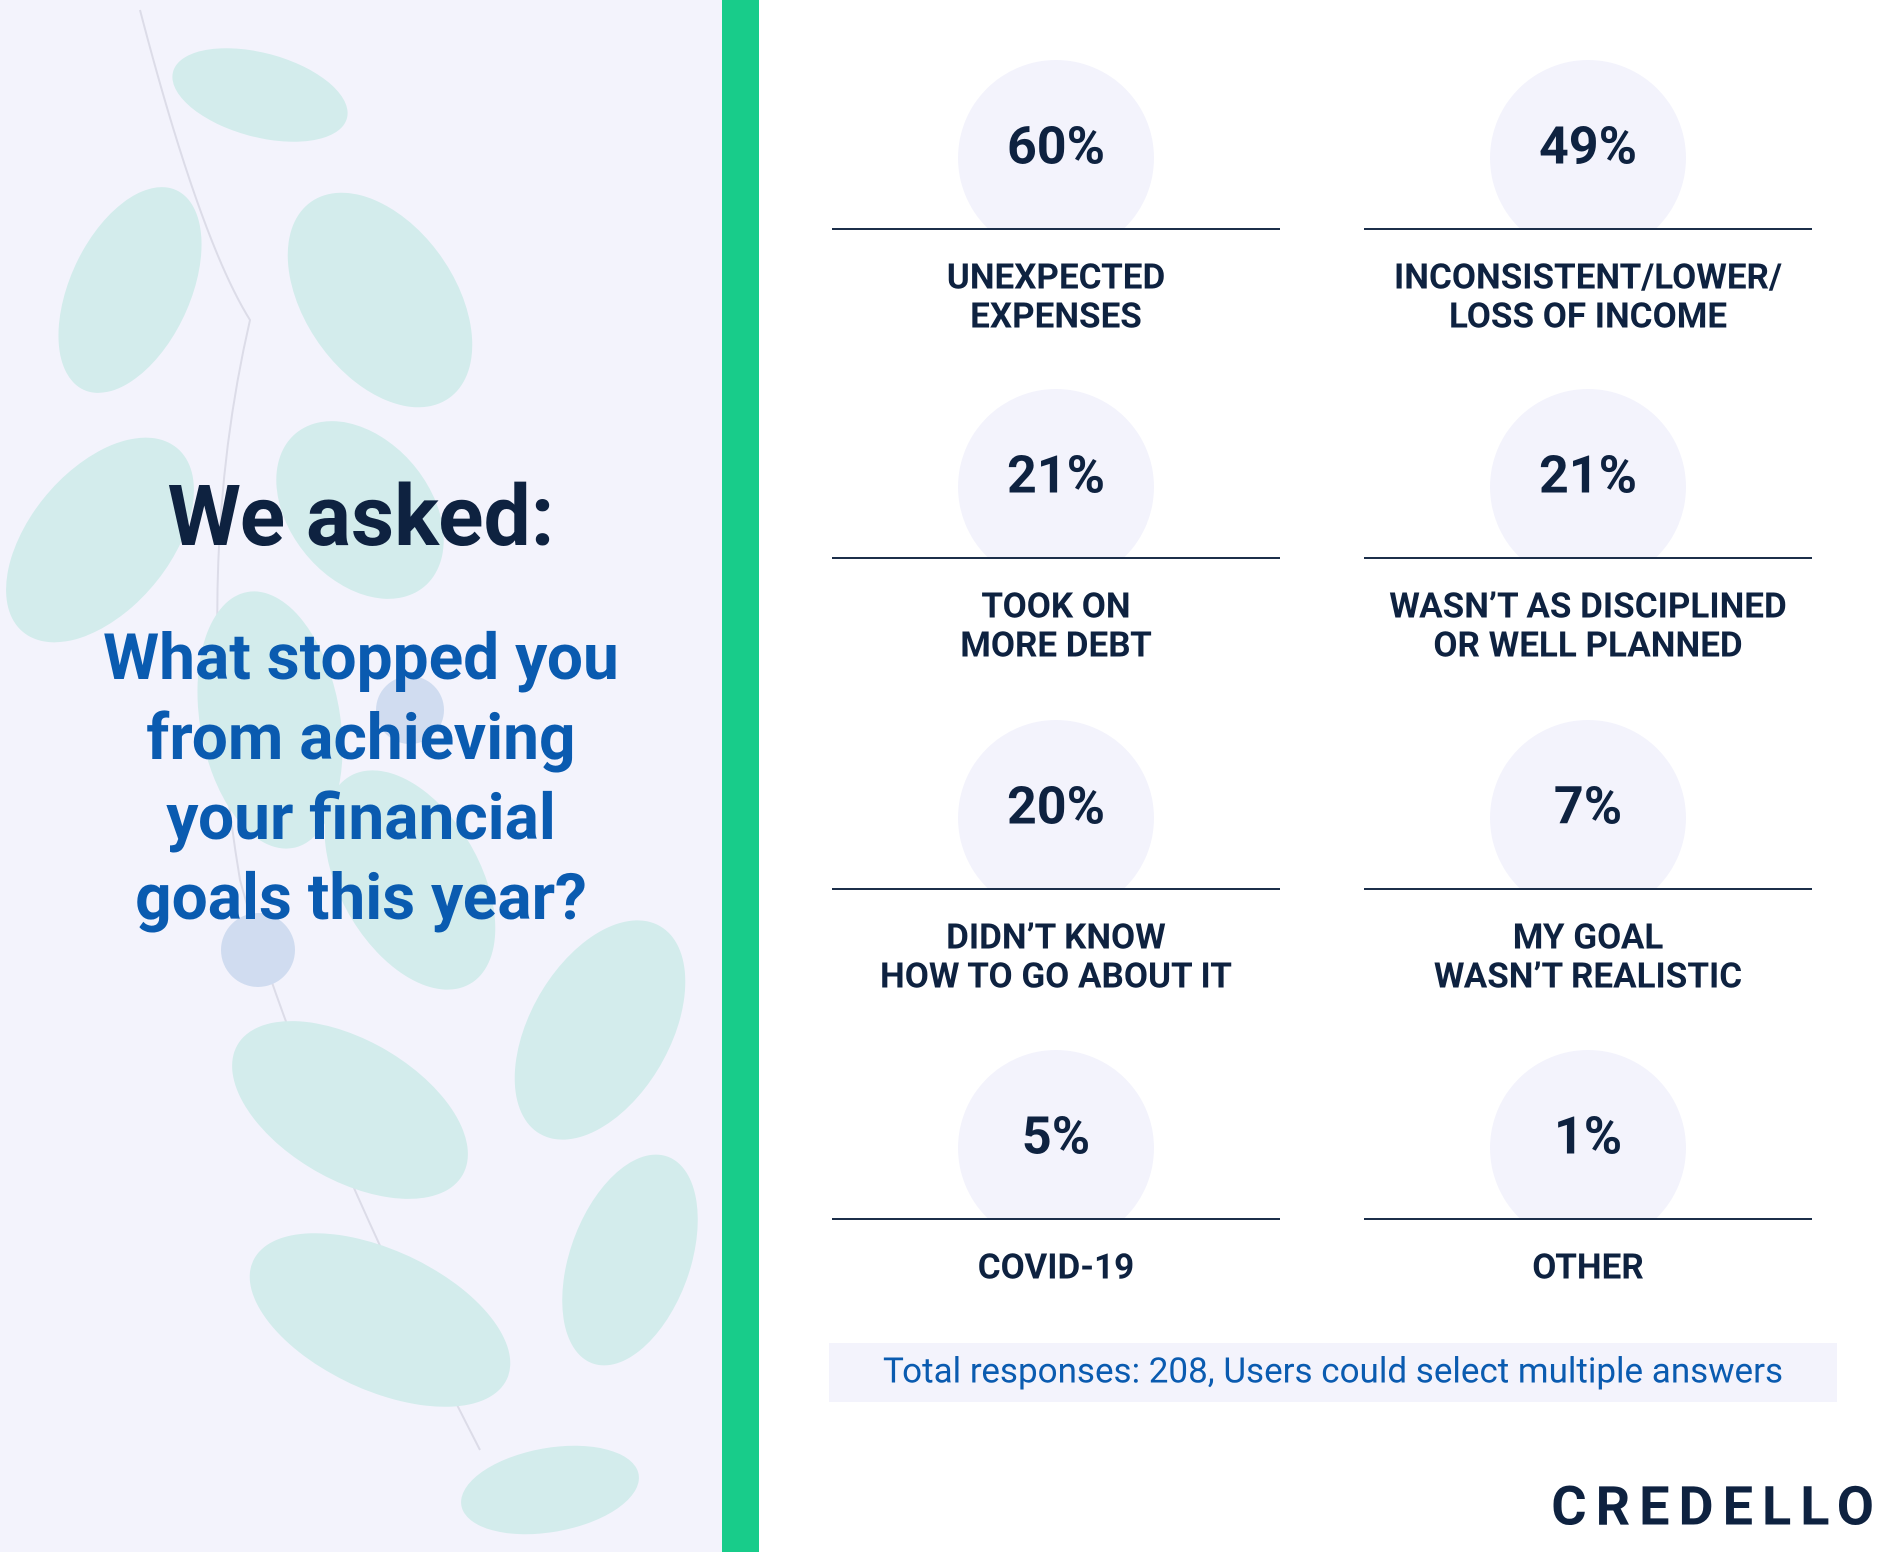  What do you see at coordinates (1055, 605) in the screenshot?
I see `stat-label: TOOK ON` at bounding box center [1055, 605].